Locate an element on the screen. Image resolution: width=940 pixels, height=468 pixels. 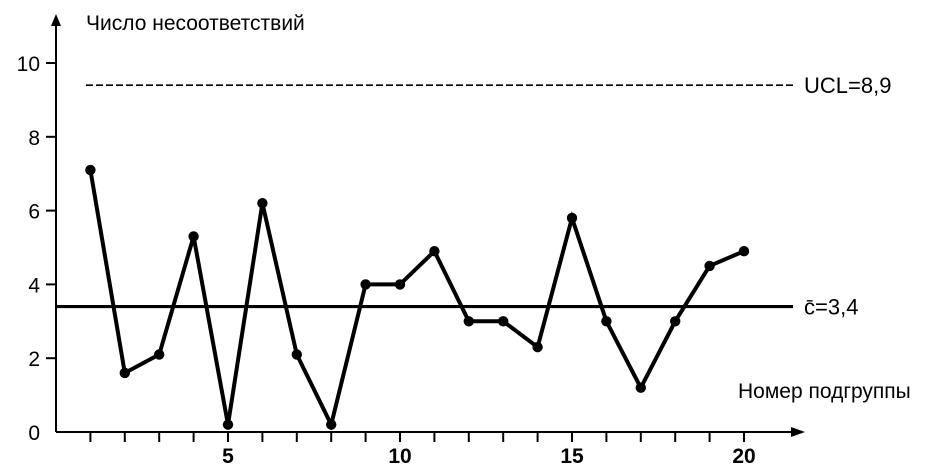
y-tick-label: 2 is located at coordinates (34, 359).